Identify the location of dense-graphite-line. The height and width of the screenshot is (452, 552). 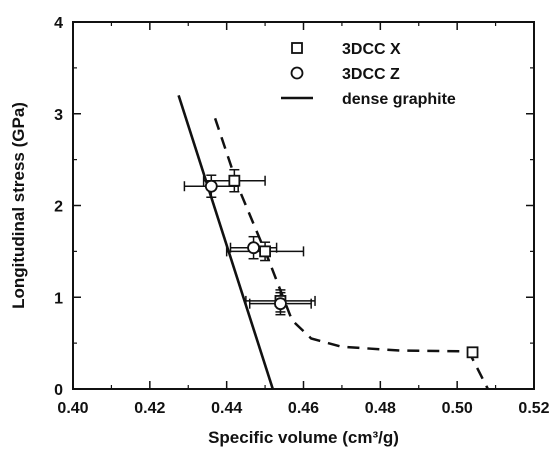
(226, 242).